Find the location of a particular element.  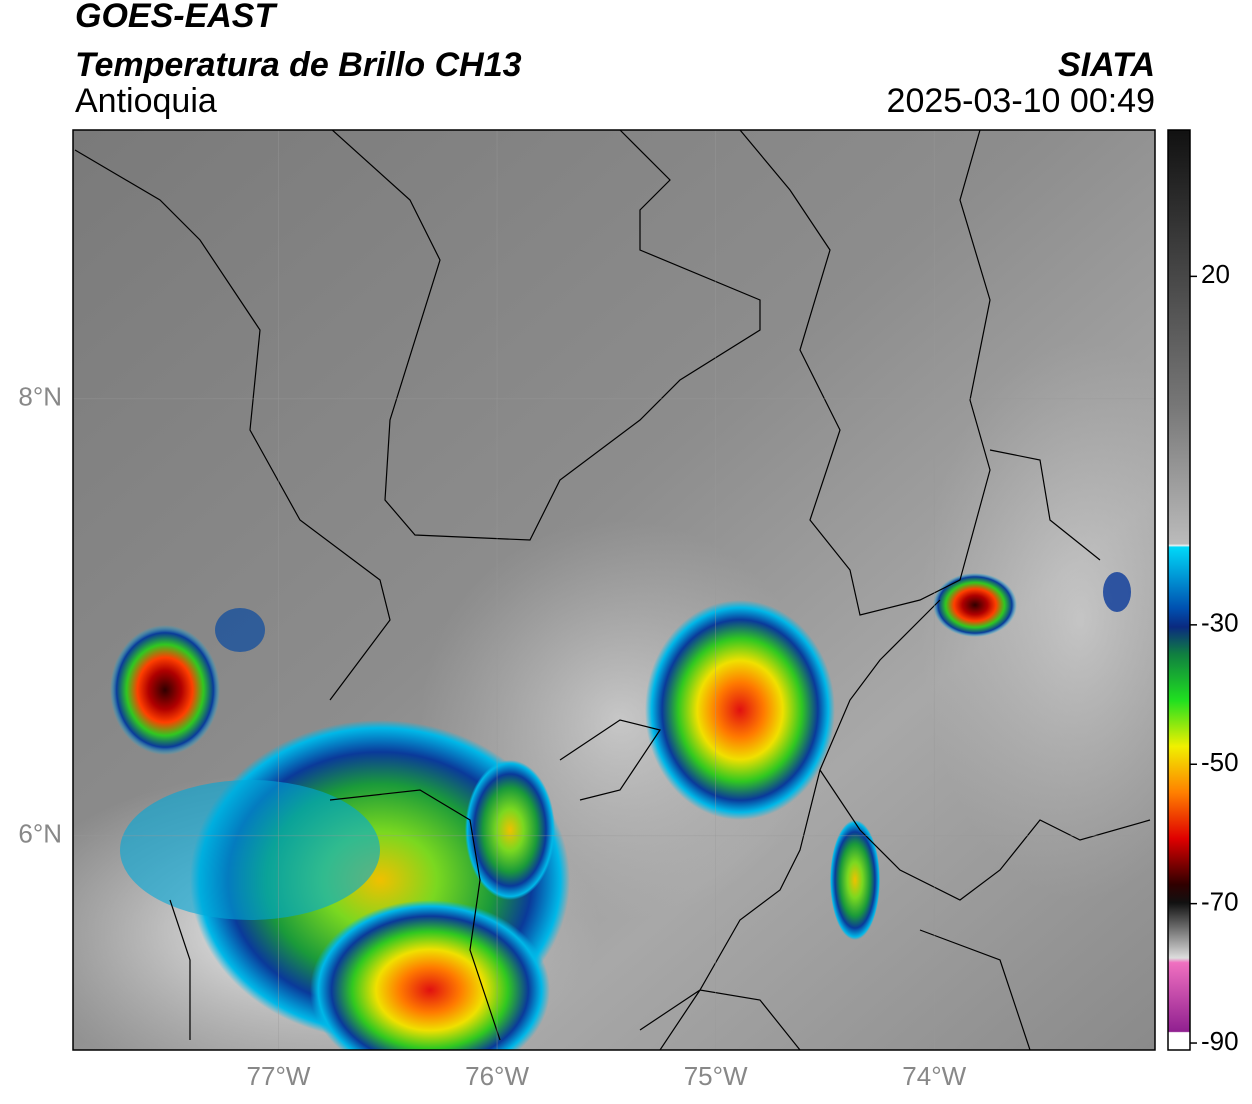

x-tick-label: 74°W is located at coordinates (934, 1076).